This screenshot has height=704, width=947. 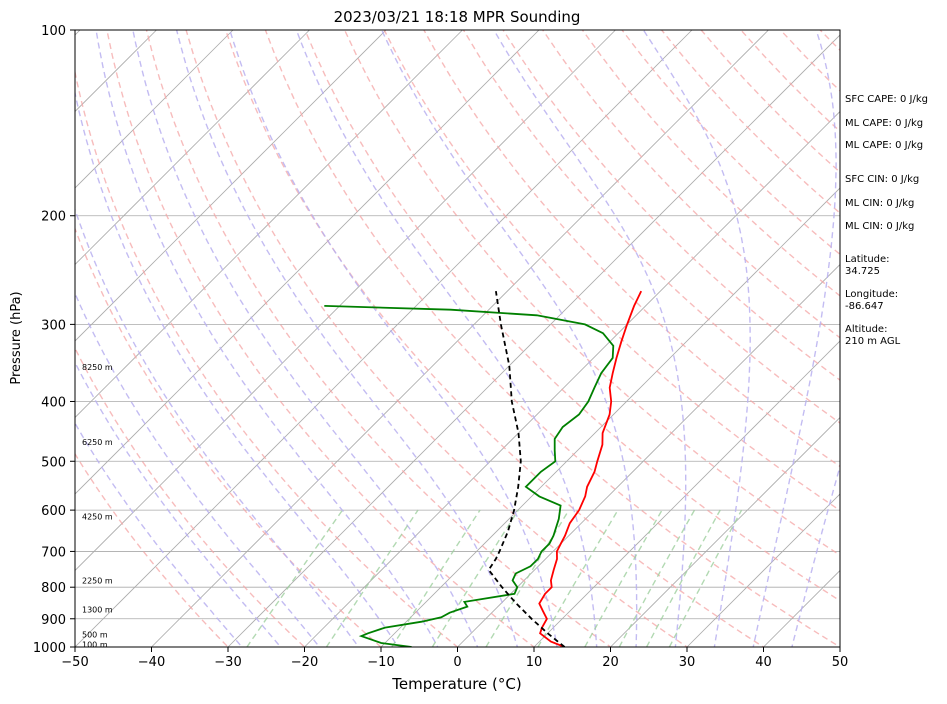 What do you see at coordinates (151, 662) in the screenshot?
I see `x-tick-label: −40` at bounding box center [151, 662].